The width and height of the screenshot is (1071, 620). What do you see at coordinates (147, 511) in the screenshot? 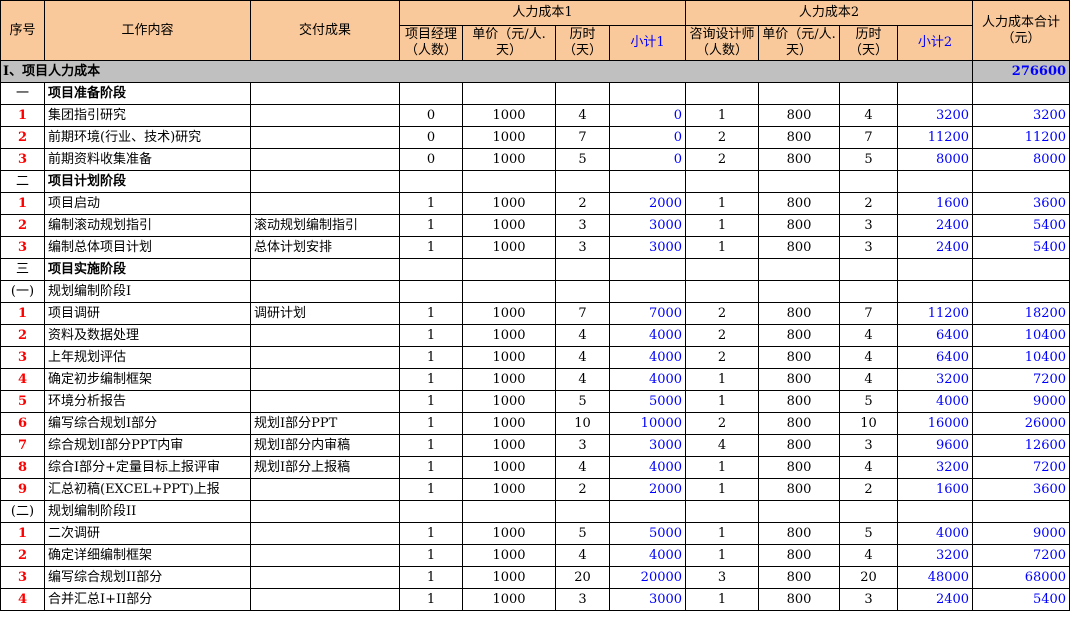
I see `cell-work: 规划编制阶段II` at bounding box center [147, 511].